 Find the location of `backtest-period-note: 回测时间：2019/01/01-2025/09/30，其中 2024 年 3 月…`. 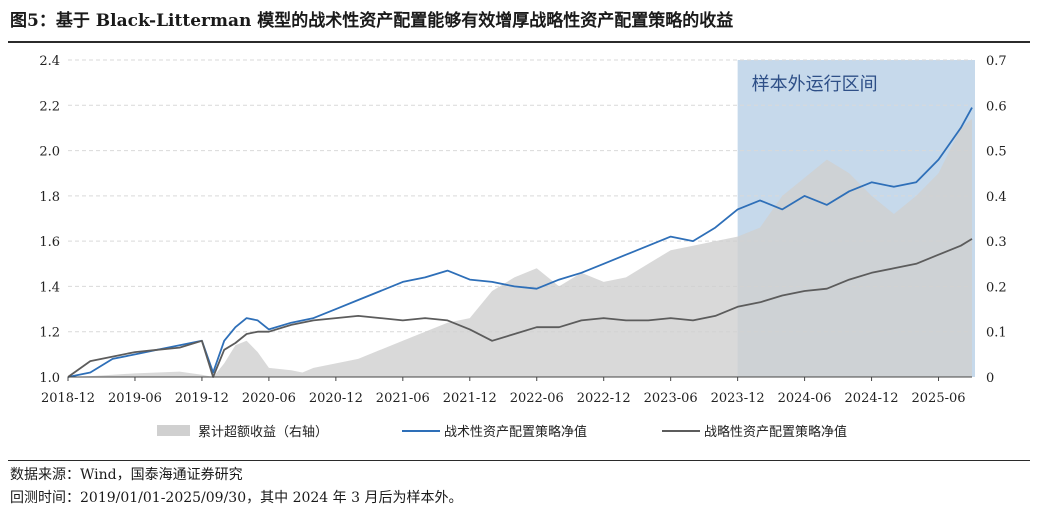

backtest-period-note: 回测时间：2019/01/01-2025/09/30，其中 2024 年 3 月… is located at coordinates (236, 498).